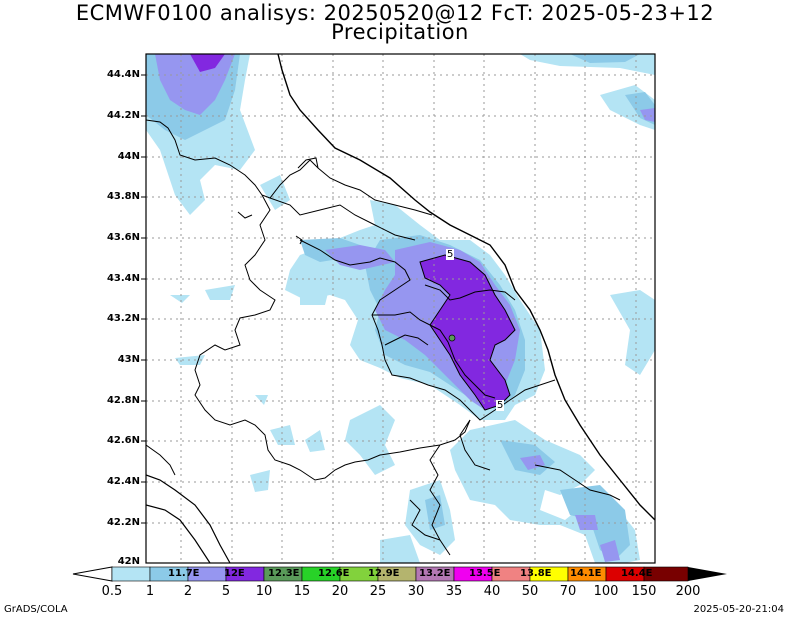 The image size is (800, 618). Describe the element at coordinates (128, 156) in the screenshot. I see `lat-label-44-0: 44N` at that location.